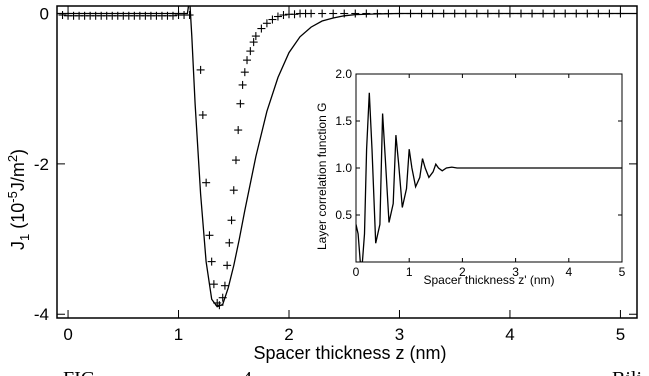  I want to click on main-y-tick-label: -2, so click(41, 164).